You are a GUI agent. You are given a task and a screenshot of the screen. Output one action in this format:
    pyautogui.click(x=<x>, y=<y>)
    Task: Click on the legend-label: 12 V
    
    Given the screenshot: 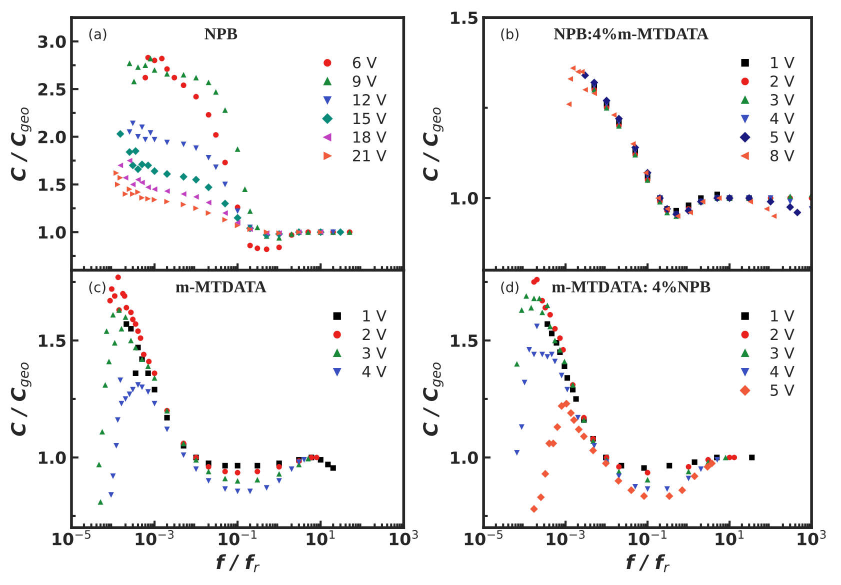 What is the action you would take?
    pyautogui.click(x=370, y=100)
    